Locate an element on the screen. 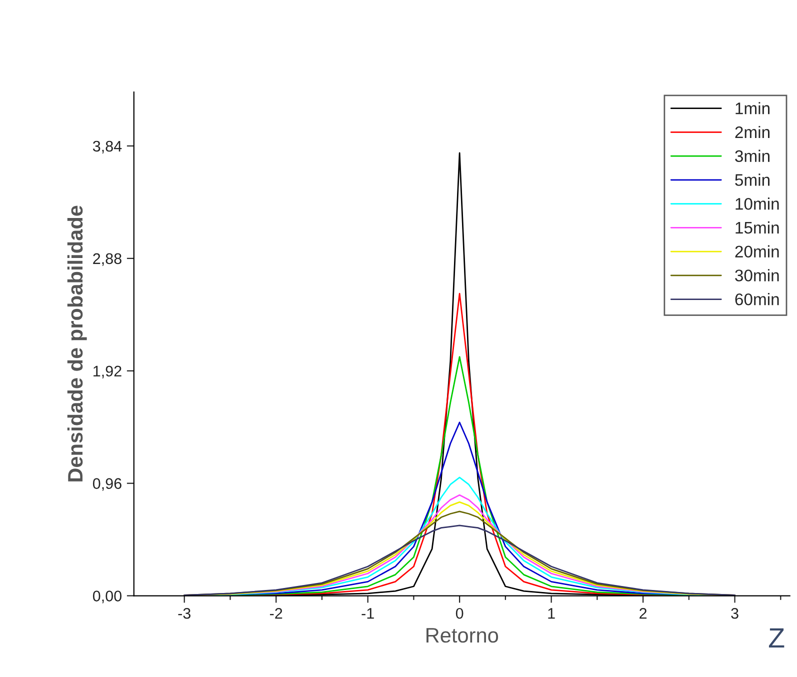 This screenshot has height=677, width=797. x-tick-label: 3 is located at coordinates (734, 613).